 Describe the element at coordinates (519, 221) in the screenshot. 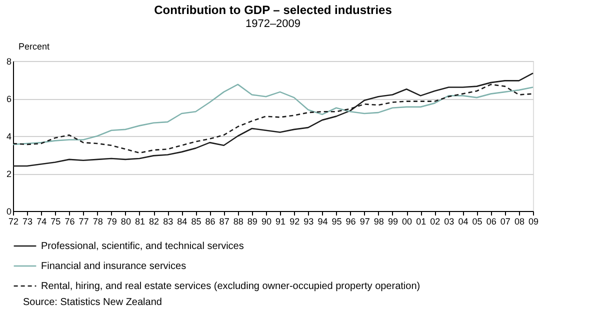

I see `x-tick-label: 08` at that location.